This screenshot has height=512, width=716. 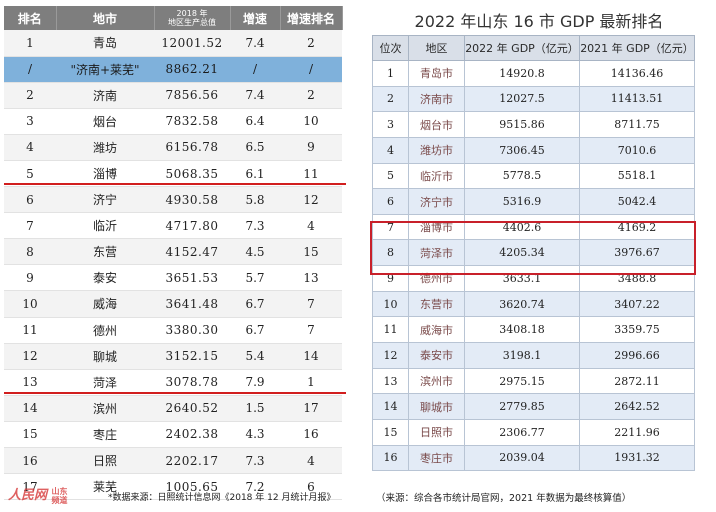 What do you see at coordinates (105, 304) in the screenshot?
I see `cell-city: 威海` at bounding box center [105, 304].